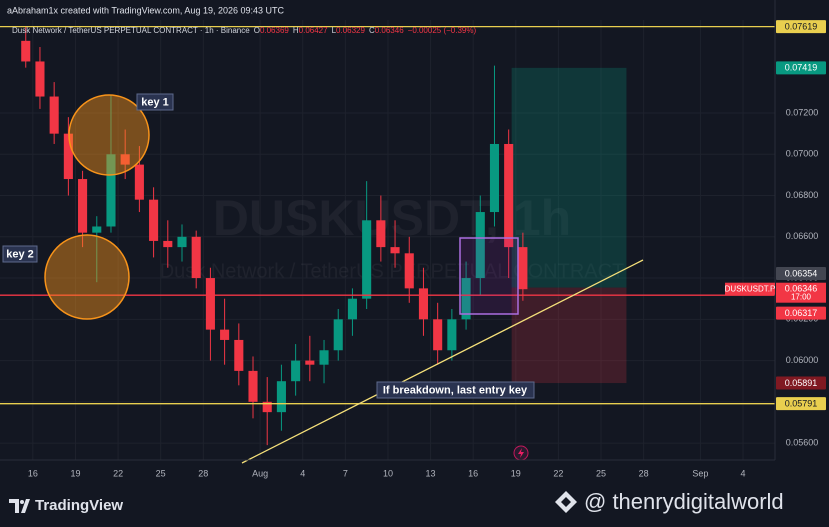 The height and width of the screenshot is (527, 829). I want to click on x-tick-label: Aug, so click(260, 473).